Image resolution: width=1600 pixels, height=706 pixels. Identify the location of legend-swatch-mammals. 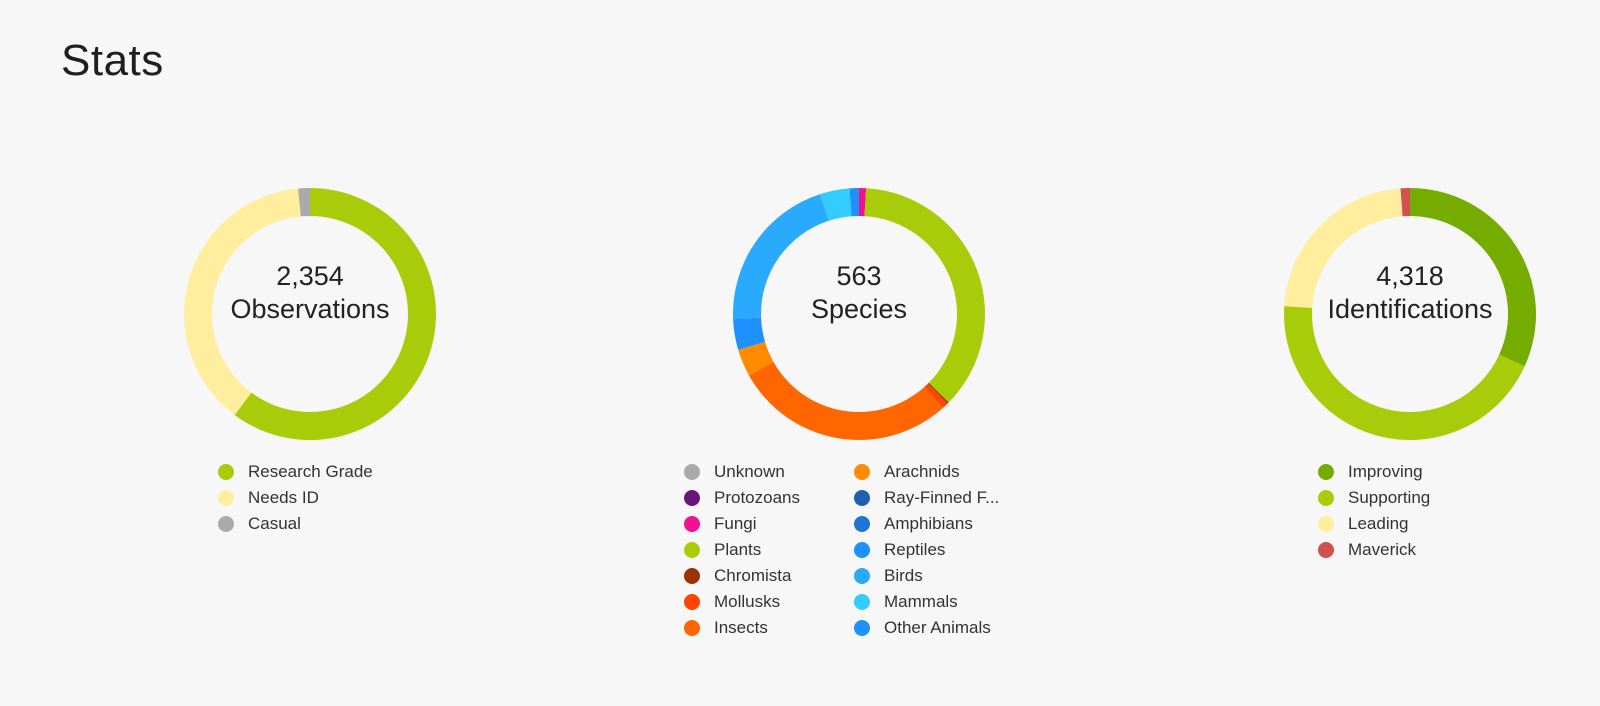
(862, 602).